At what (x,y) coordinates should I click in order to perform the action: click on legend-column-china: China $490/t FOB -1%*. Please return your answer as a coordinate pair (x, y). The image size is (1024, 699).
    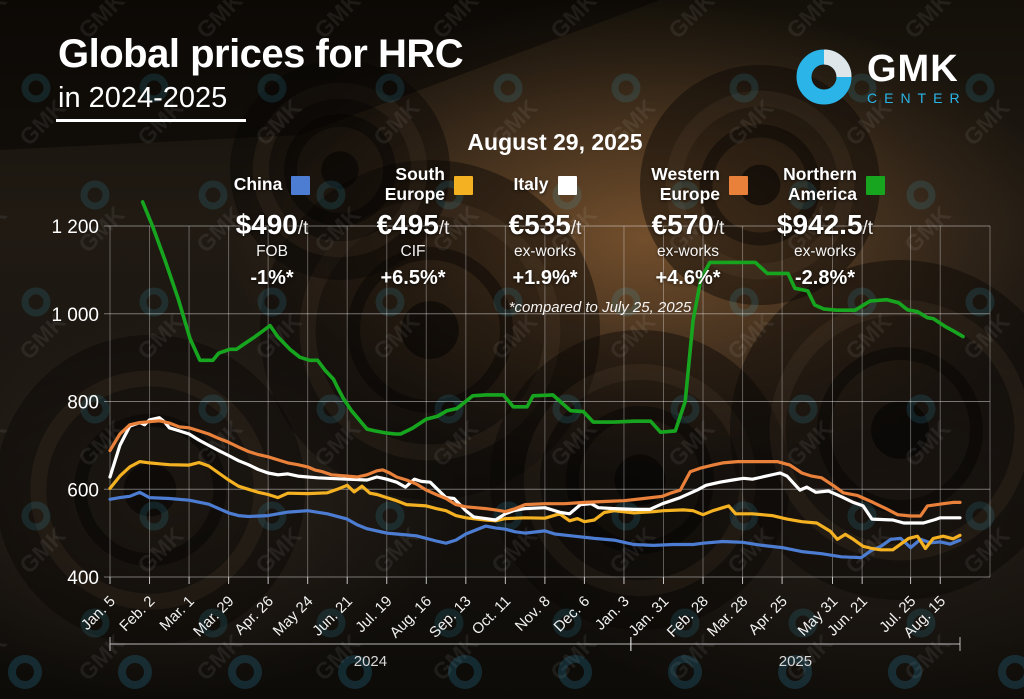
    Looking at the image, I should click on (272, 226).